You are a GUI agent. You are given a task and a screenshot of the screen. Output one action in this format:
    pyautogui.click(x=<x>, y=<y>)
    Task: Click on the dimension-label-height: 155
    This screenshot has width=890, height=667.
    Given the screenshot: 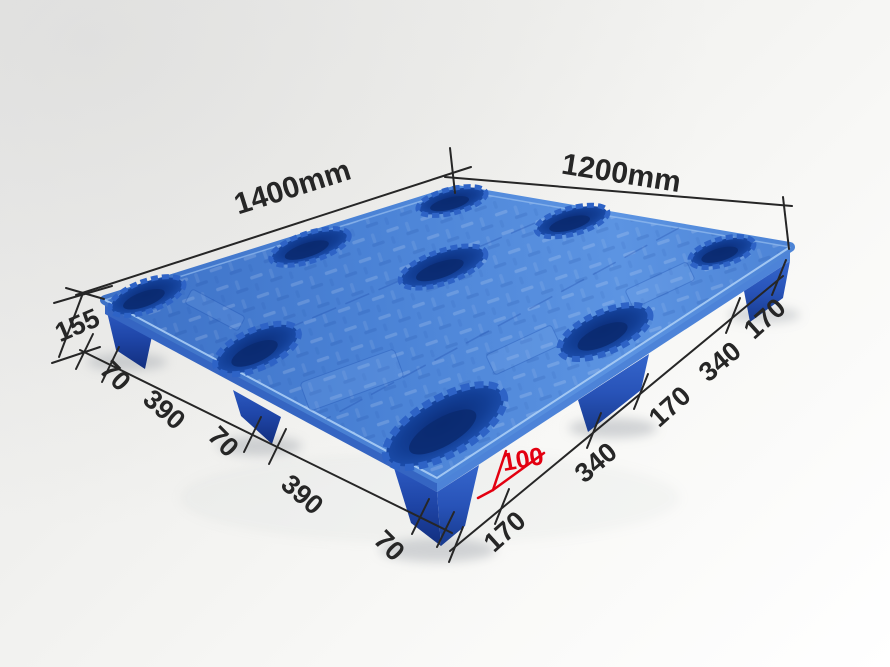 What is the action you would take?
    pyautogui.click(x=77, y=325)
    